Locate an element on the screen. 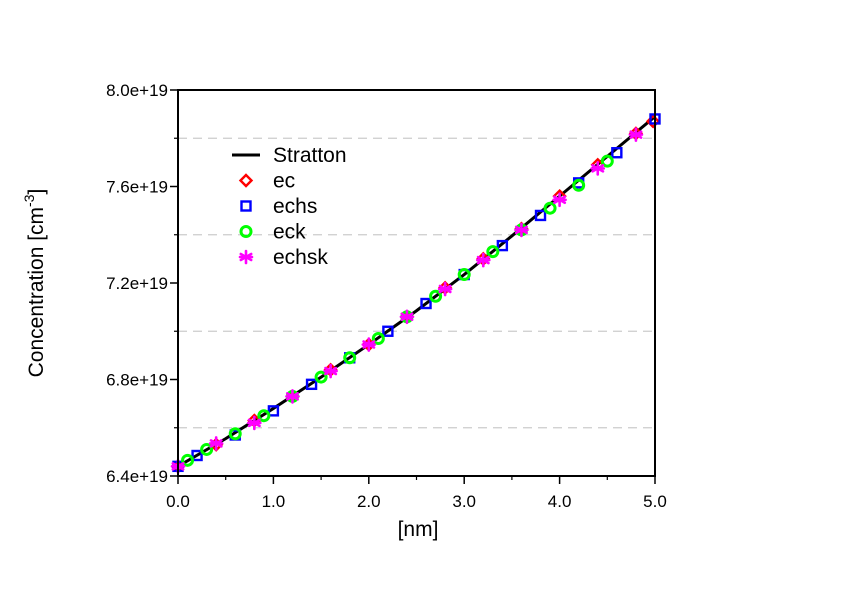 The height and width of the screenshot is (595, 842). x-tick-label: 3.0 is located at coordinates (464, 501).